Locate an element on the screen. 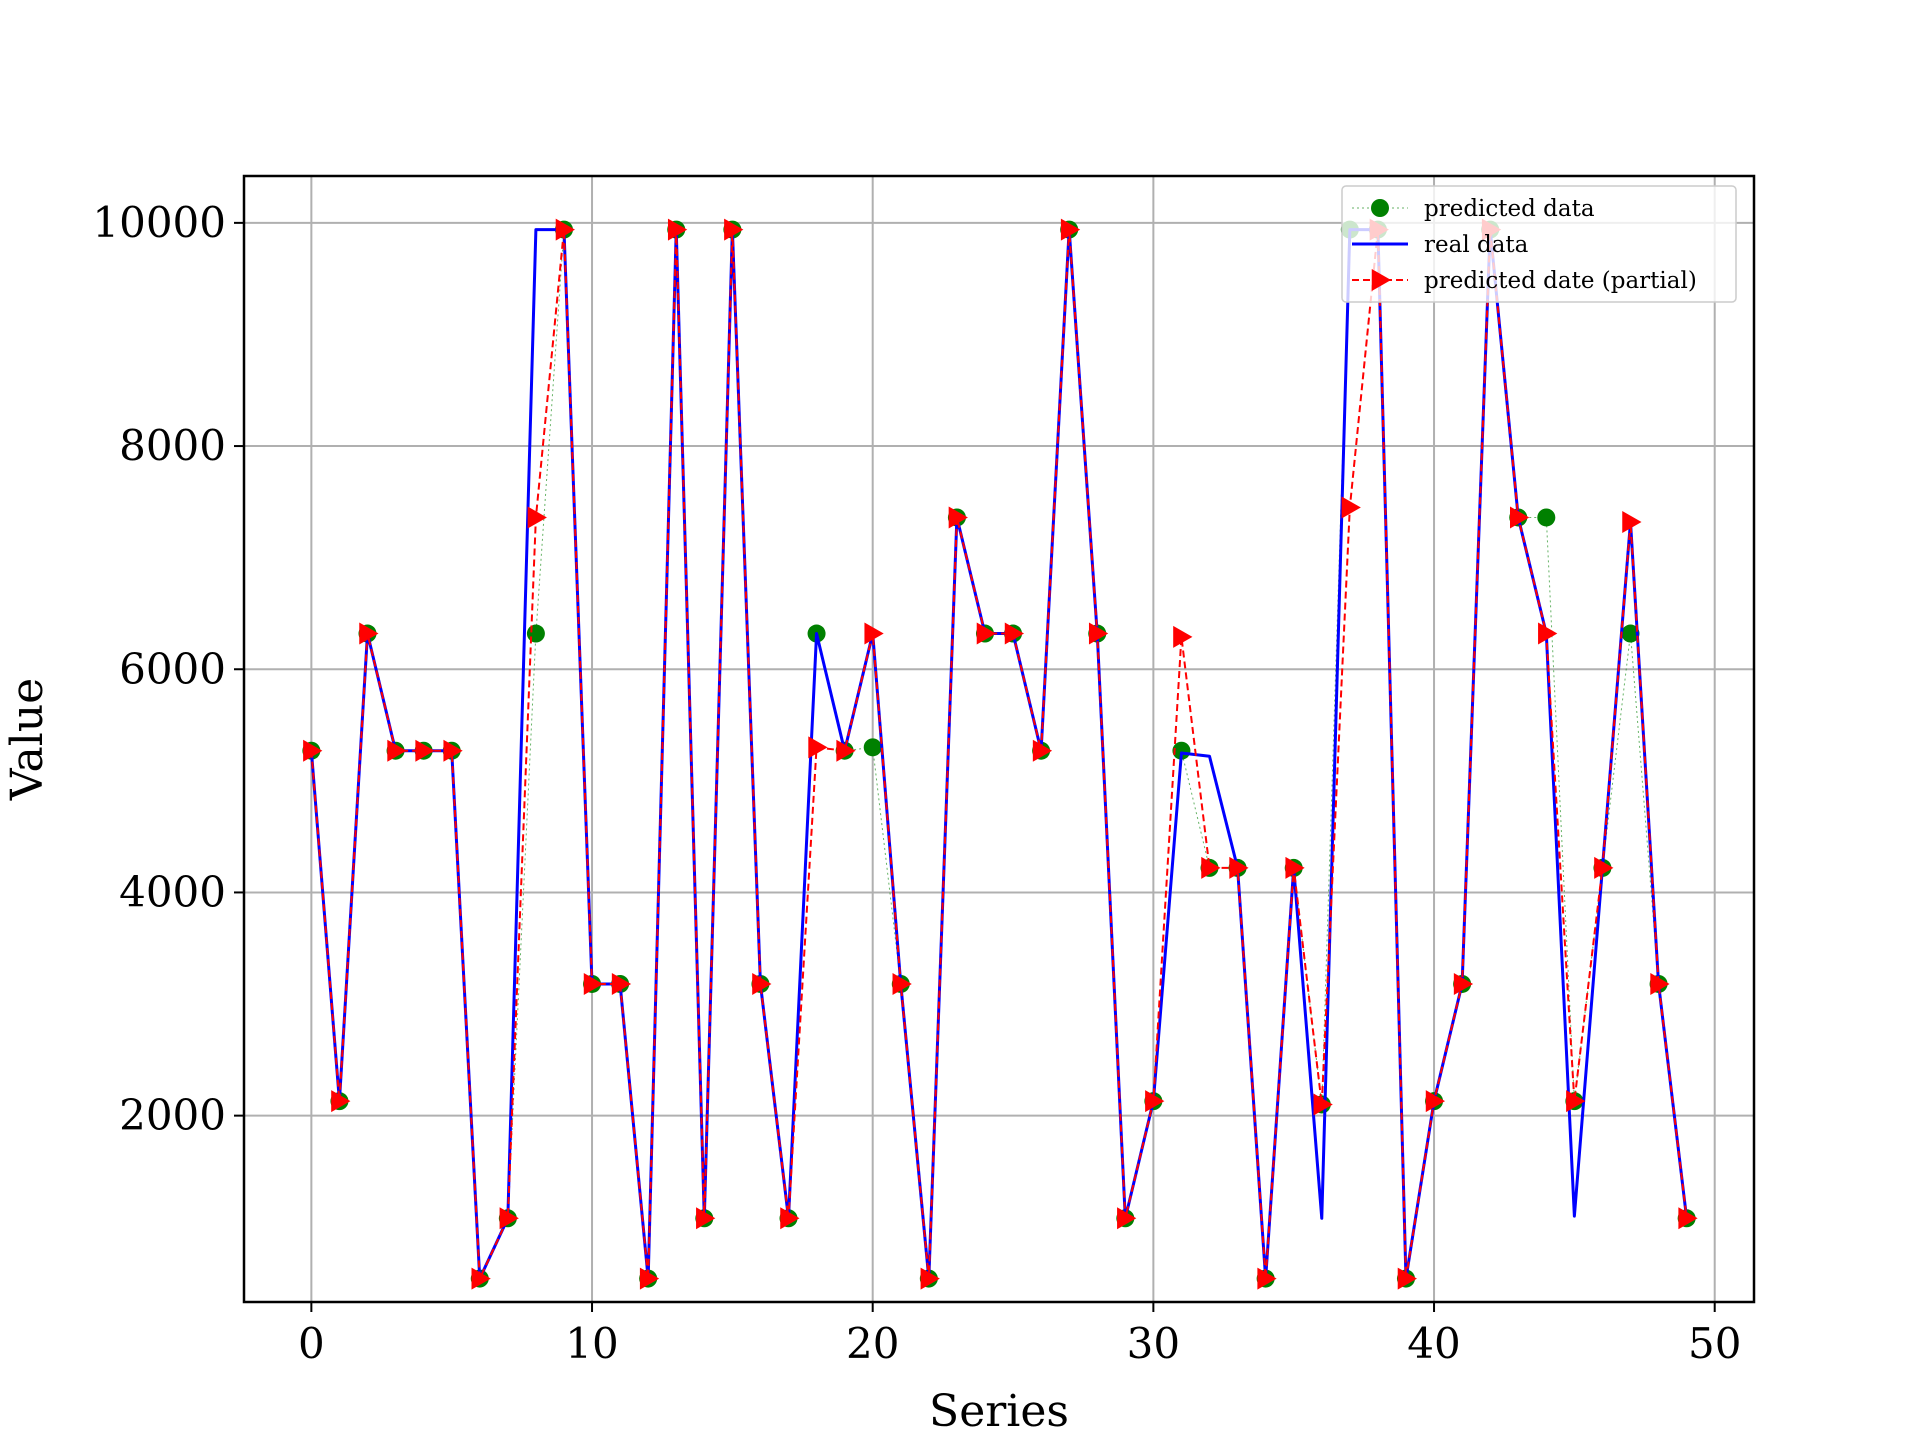 The width and height of the screenshot is (1920, 1440). x-axis-label: Series is located at coordinates (999, 1411).